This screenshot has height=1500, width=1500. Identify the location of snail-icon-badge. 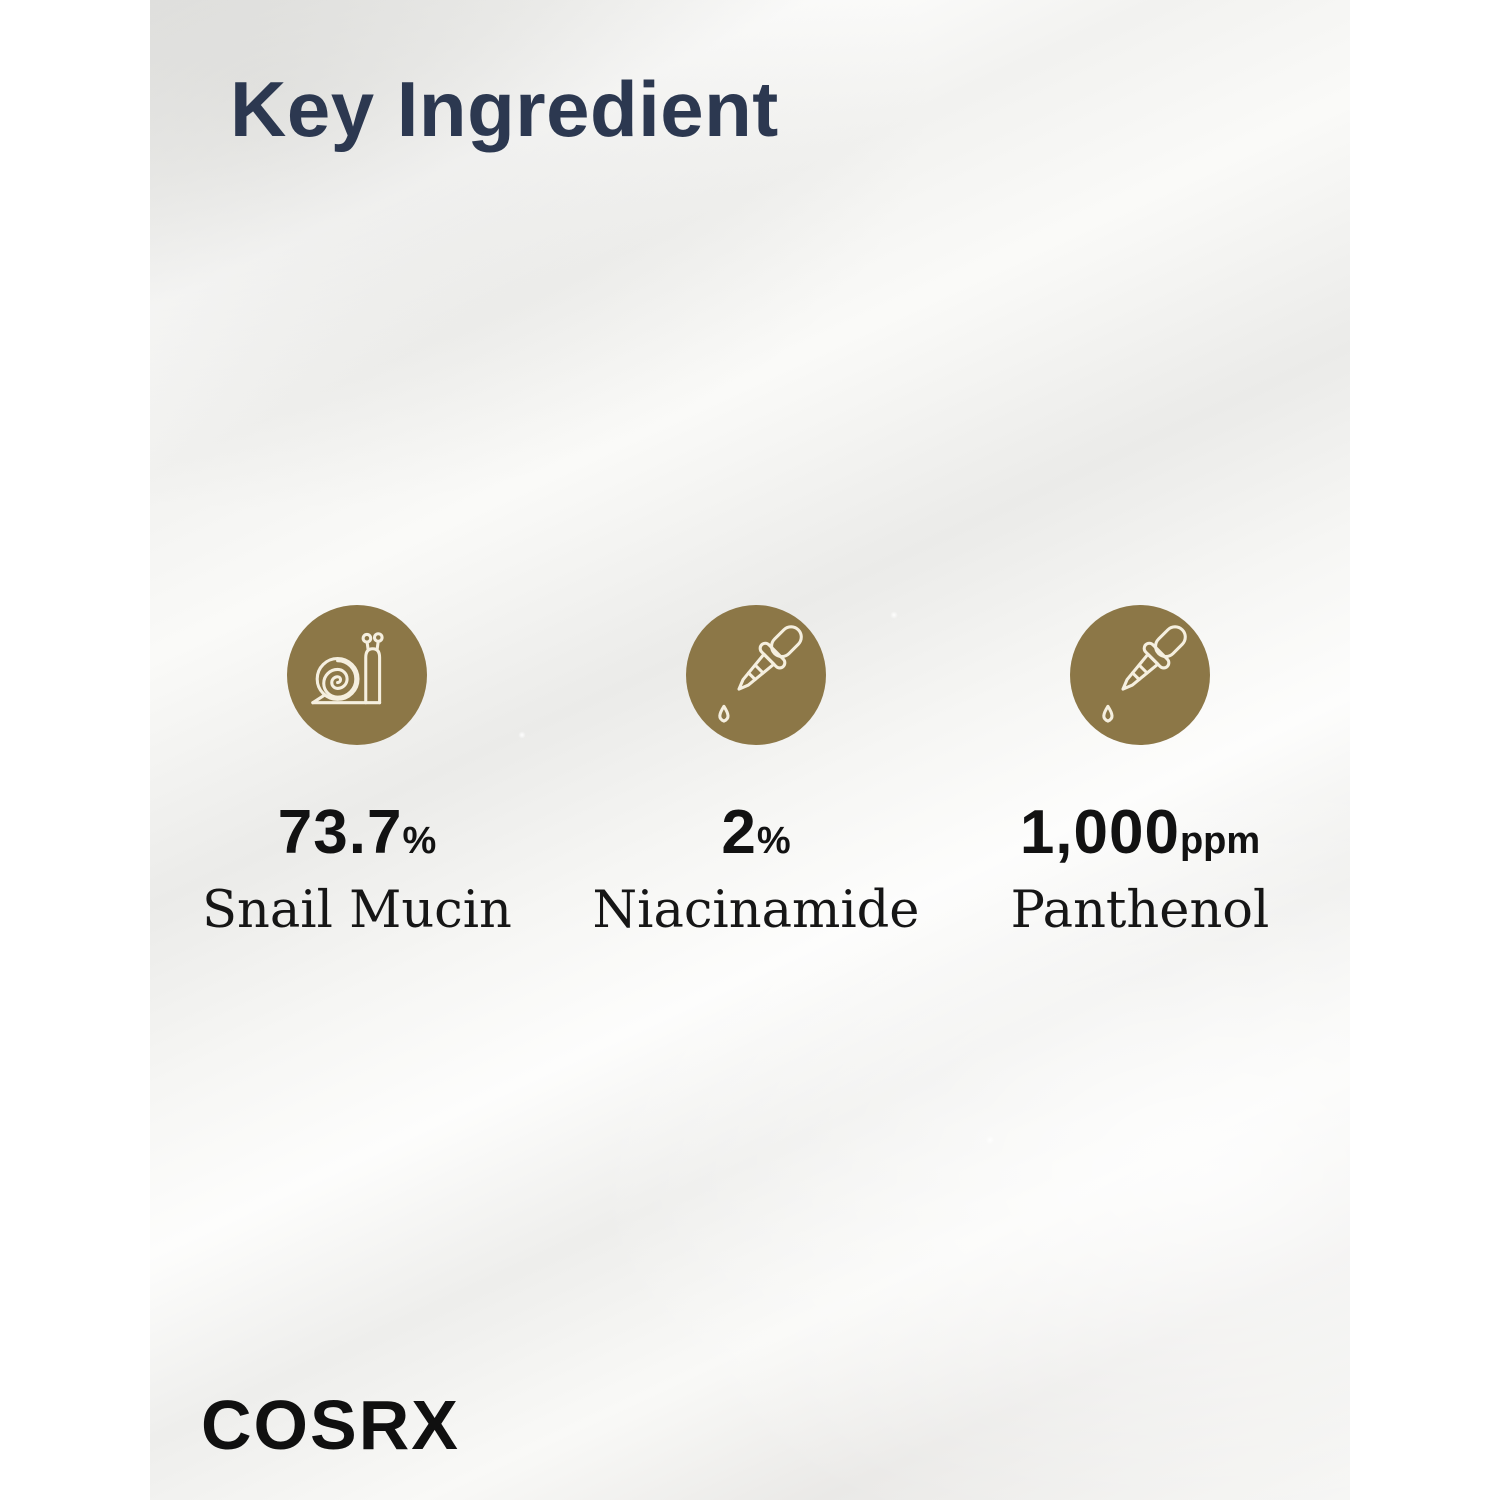
(357, 675).